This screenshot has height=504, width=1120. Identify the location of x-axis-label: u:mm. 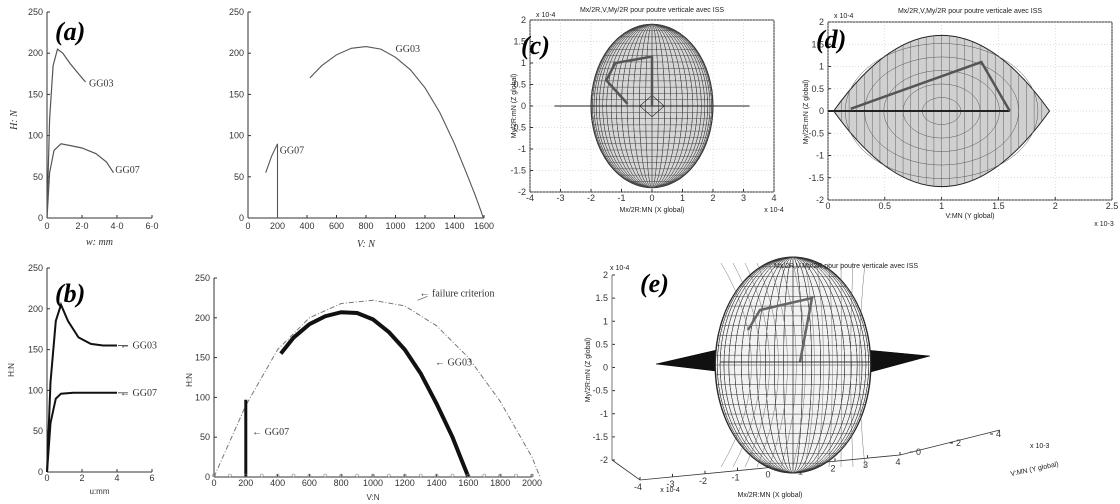
(100, 491).